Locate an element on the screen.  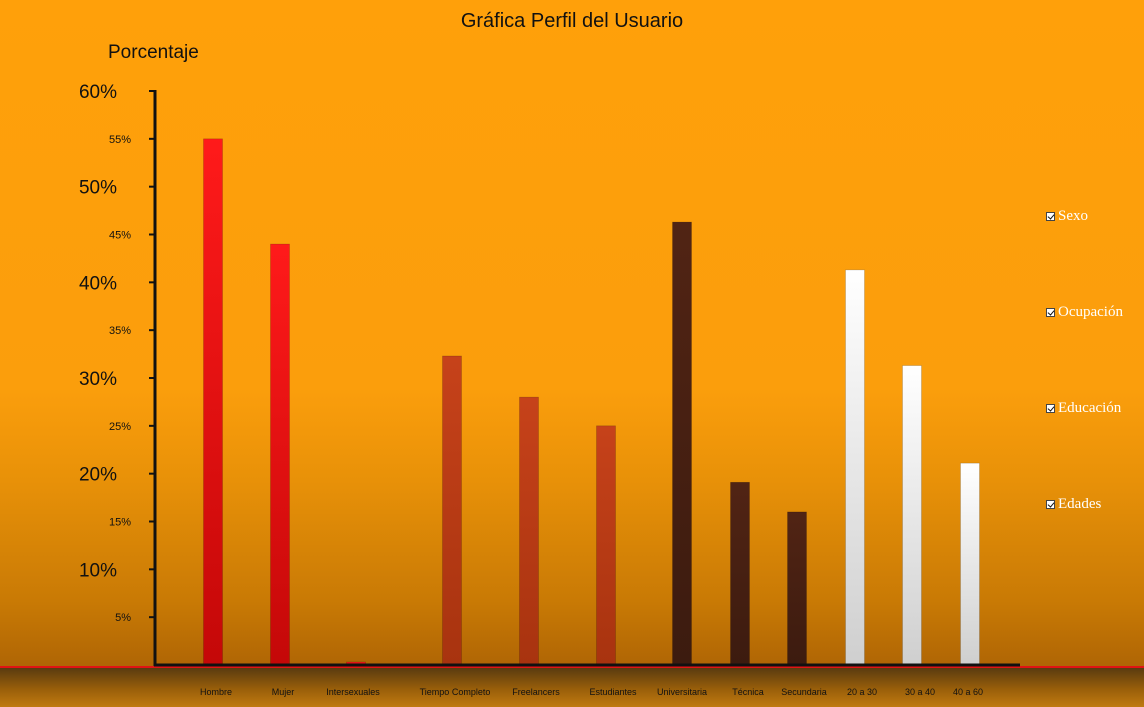
x-tick-label: Hombre is located at coordinates (216, 692).